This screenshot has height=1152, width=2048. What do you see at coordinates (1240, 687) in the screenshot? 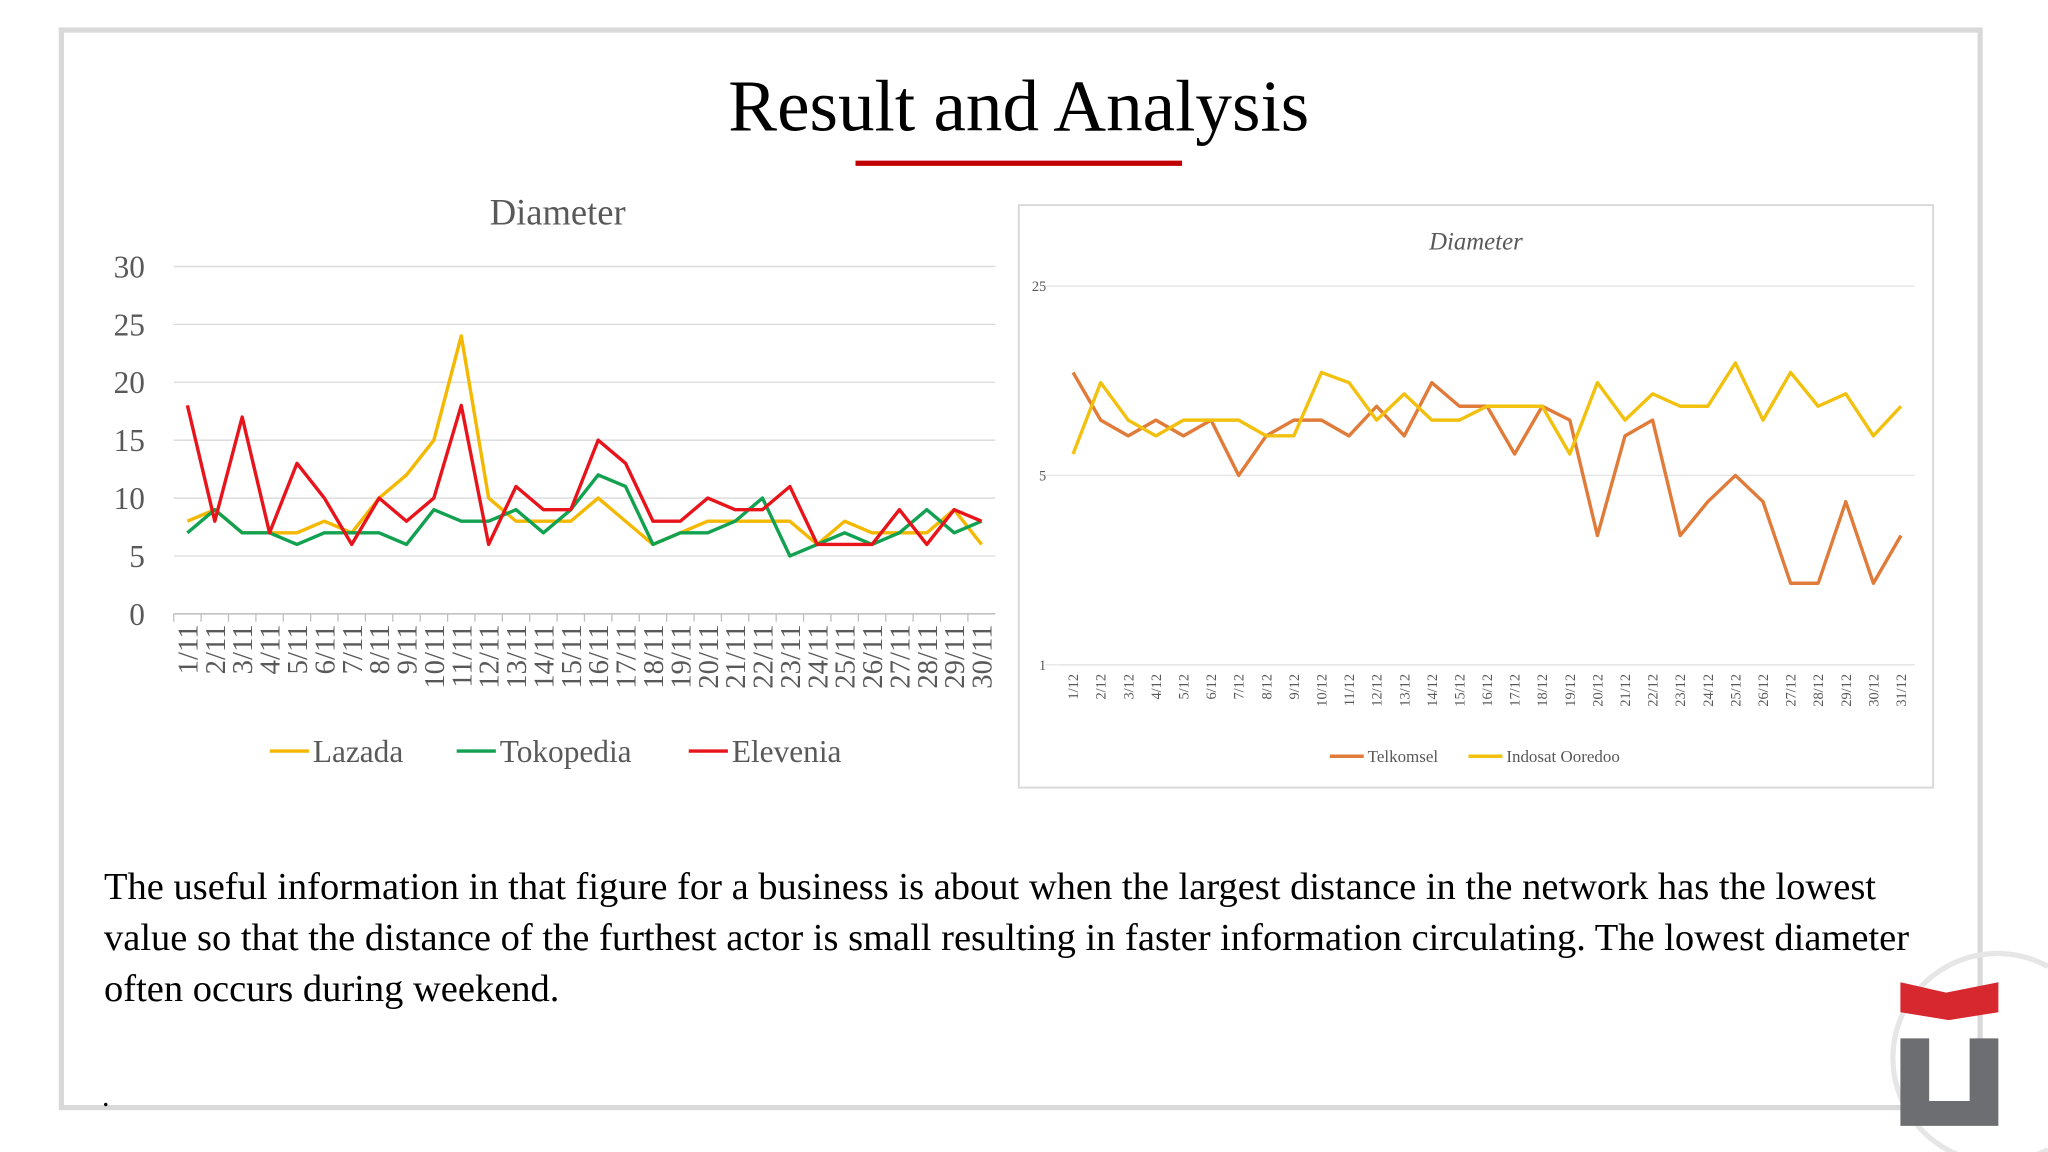
I see `x-tick-label: 7/12` at bounding box center [1240, 687].